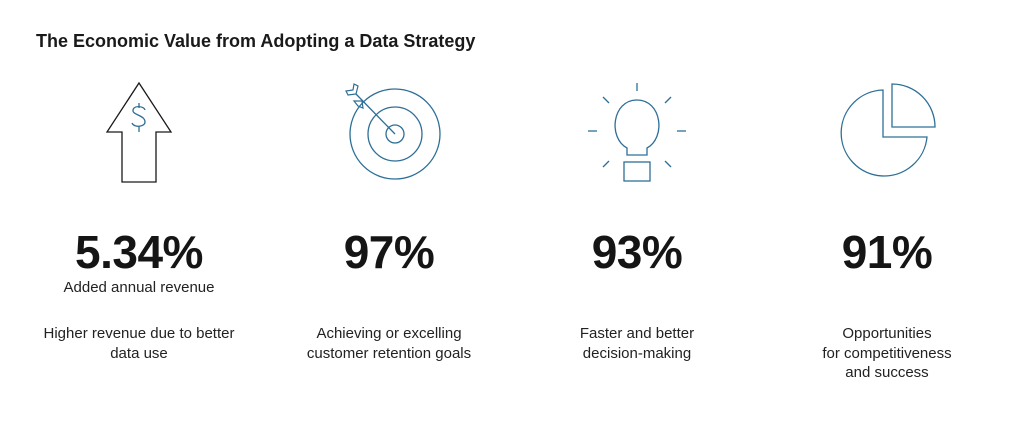 Image resolution: width=1024 pixels, height=424 pixels. I want to click on stat-description: Faster and better decision-making, so click(637, 343).